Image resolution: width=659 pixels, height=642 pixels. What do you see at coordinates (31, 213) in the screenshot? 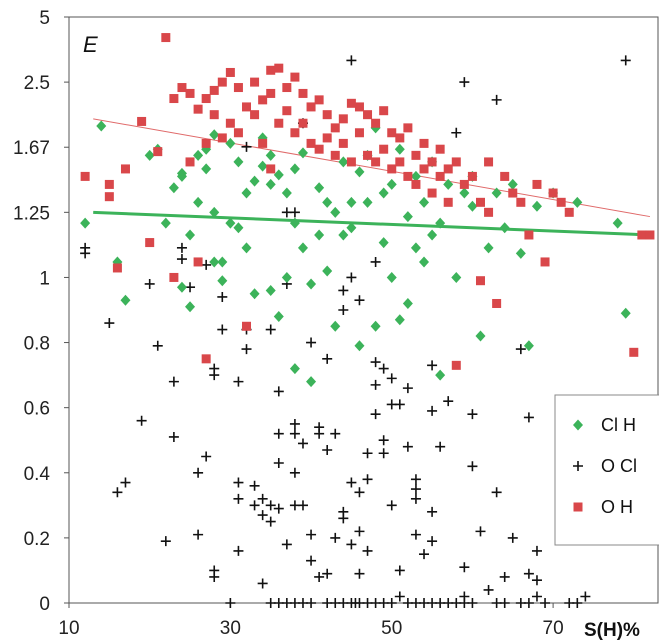
I see `y-tick-label: 1.25` at bounding box center [31, 213].